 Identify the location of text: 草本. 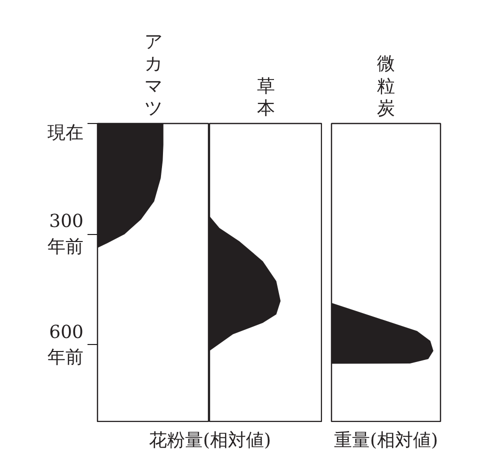
(266, 97).